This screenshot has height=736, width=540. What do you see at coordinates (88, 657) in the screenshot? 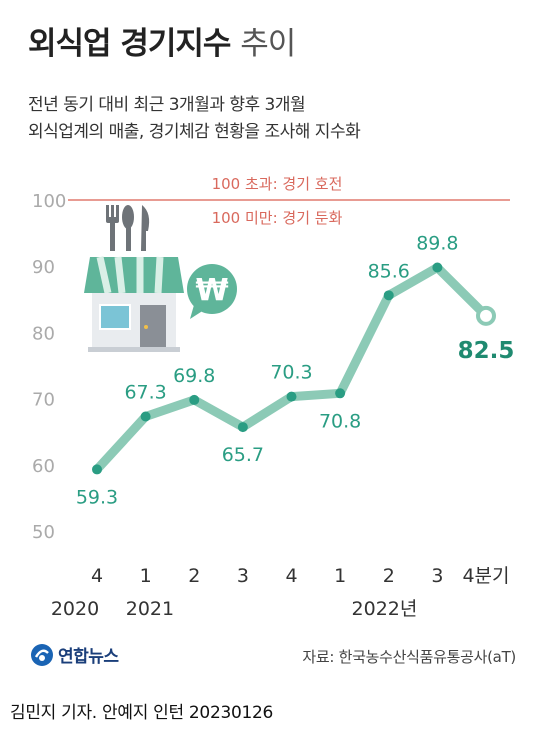
I see `logo-text: 연합뉴스` at bounding box center [88, 657].